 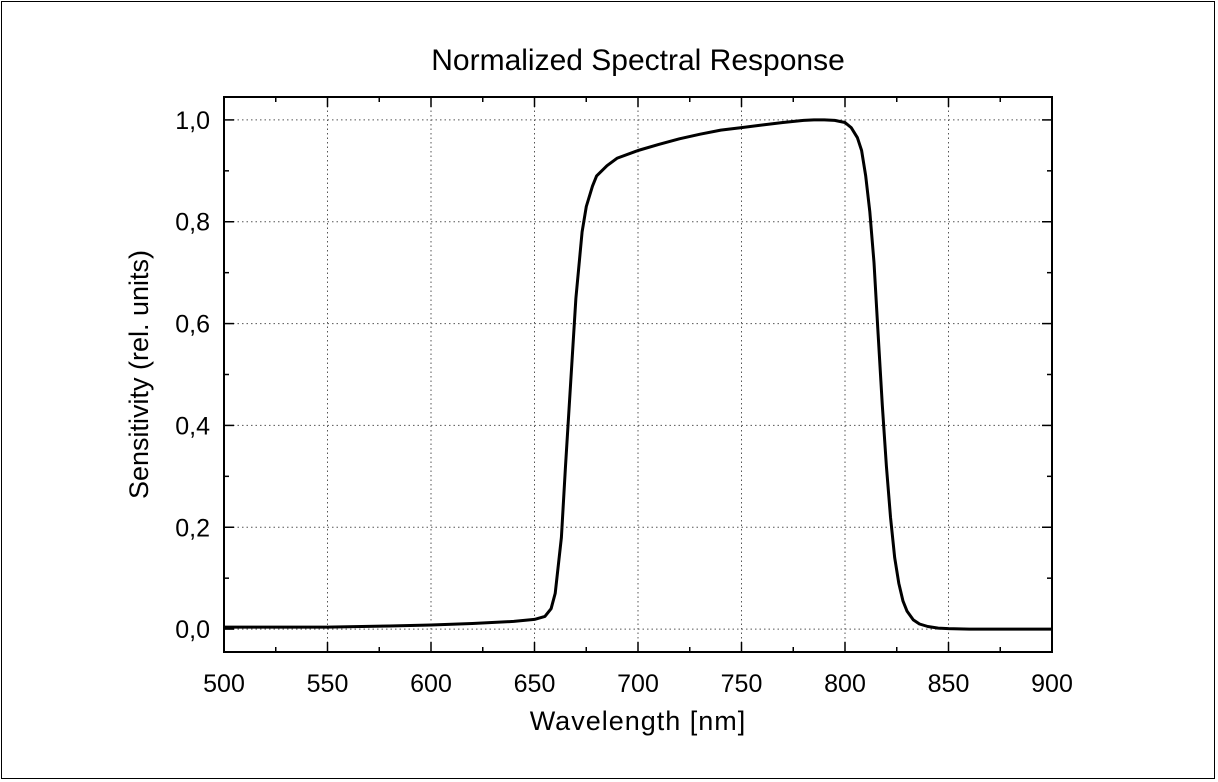 I want to click on y-tick-labels: 0,0 0,2 0,4 0,6 0,8 1,0, so click(x=192, y=375).